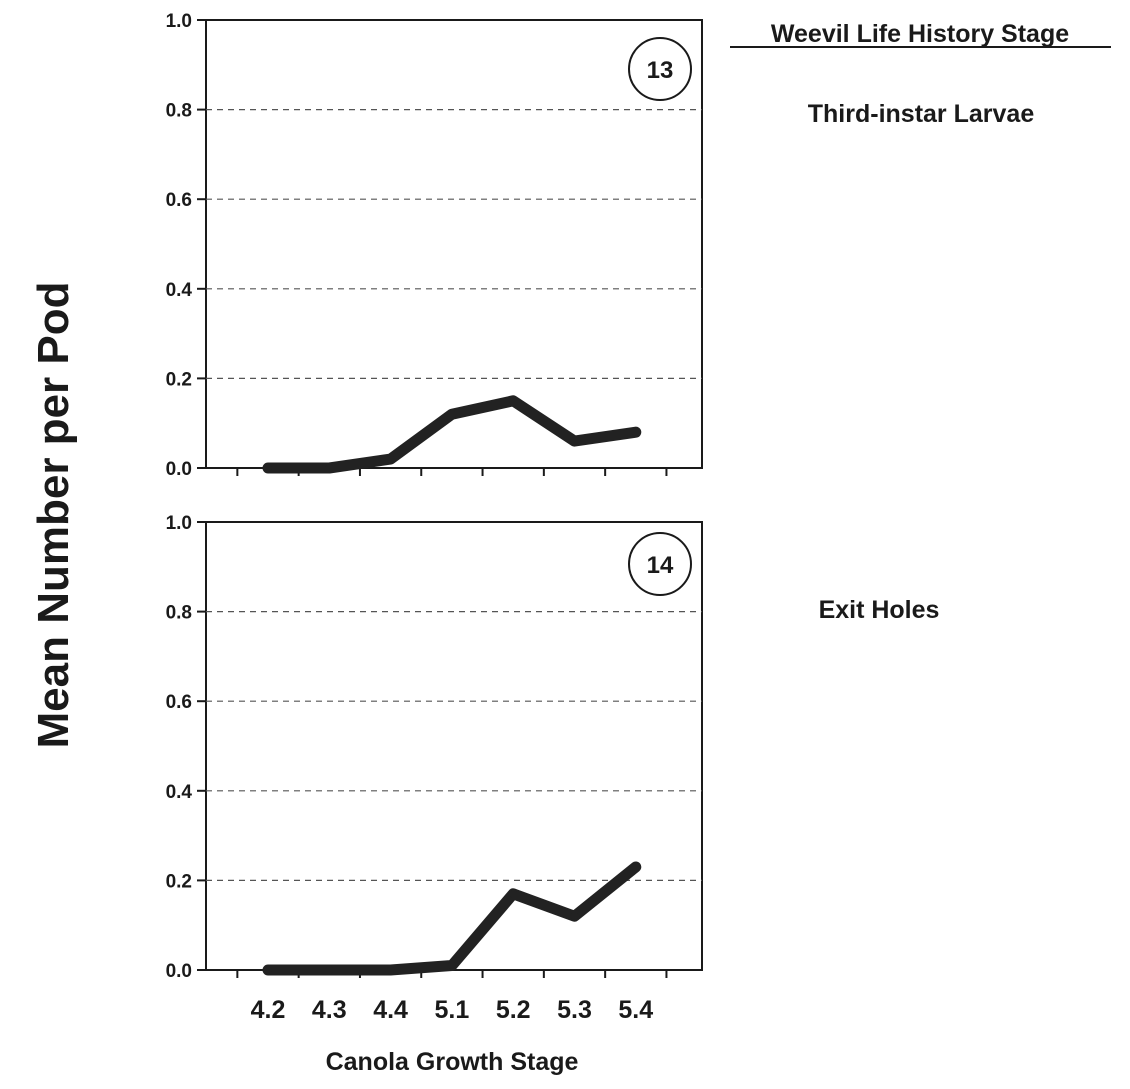  What do you see at coordinates (390, 1010) in the screenshot?
I see `x-tick-label: 4.4` at bounding box center [390, 1010].